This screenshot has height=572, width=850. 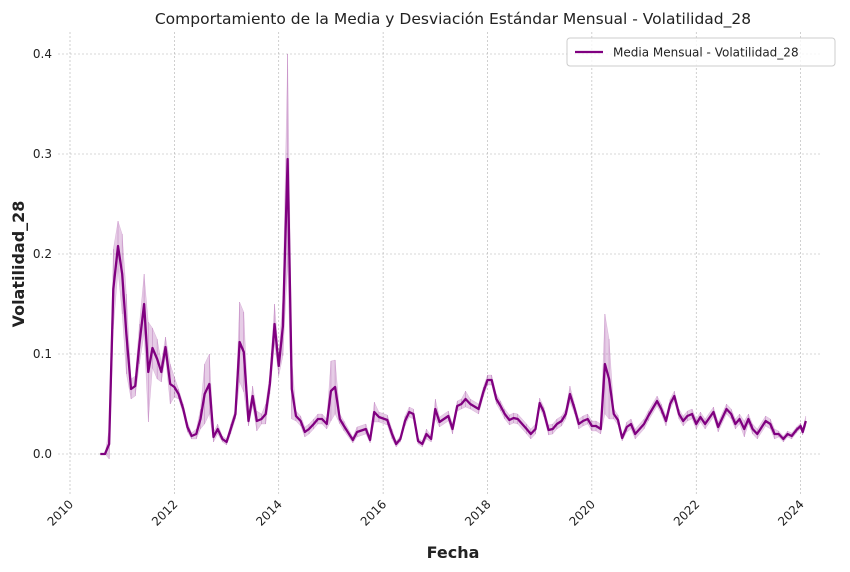 What do you see at coordinates (453, 552) in the screenshot?
I see `x-axis-label: Fecha` at bounding box center [453, 552].